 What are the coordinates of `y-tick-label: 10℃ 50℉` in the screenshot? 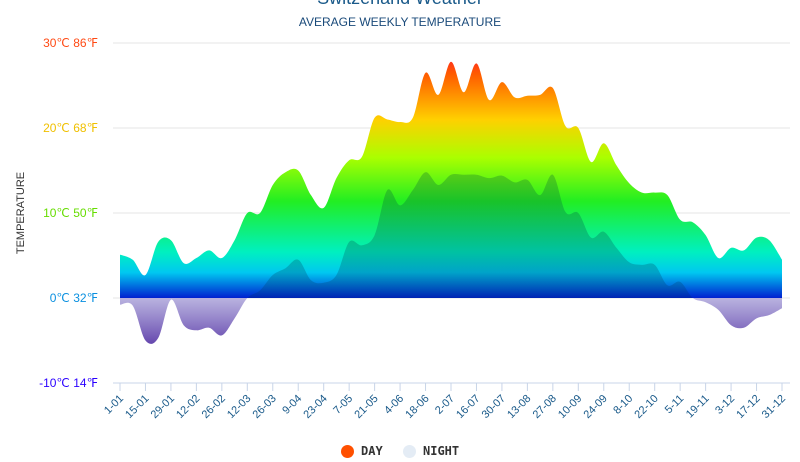 It's located at (70, 213).